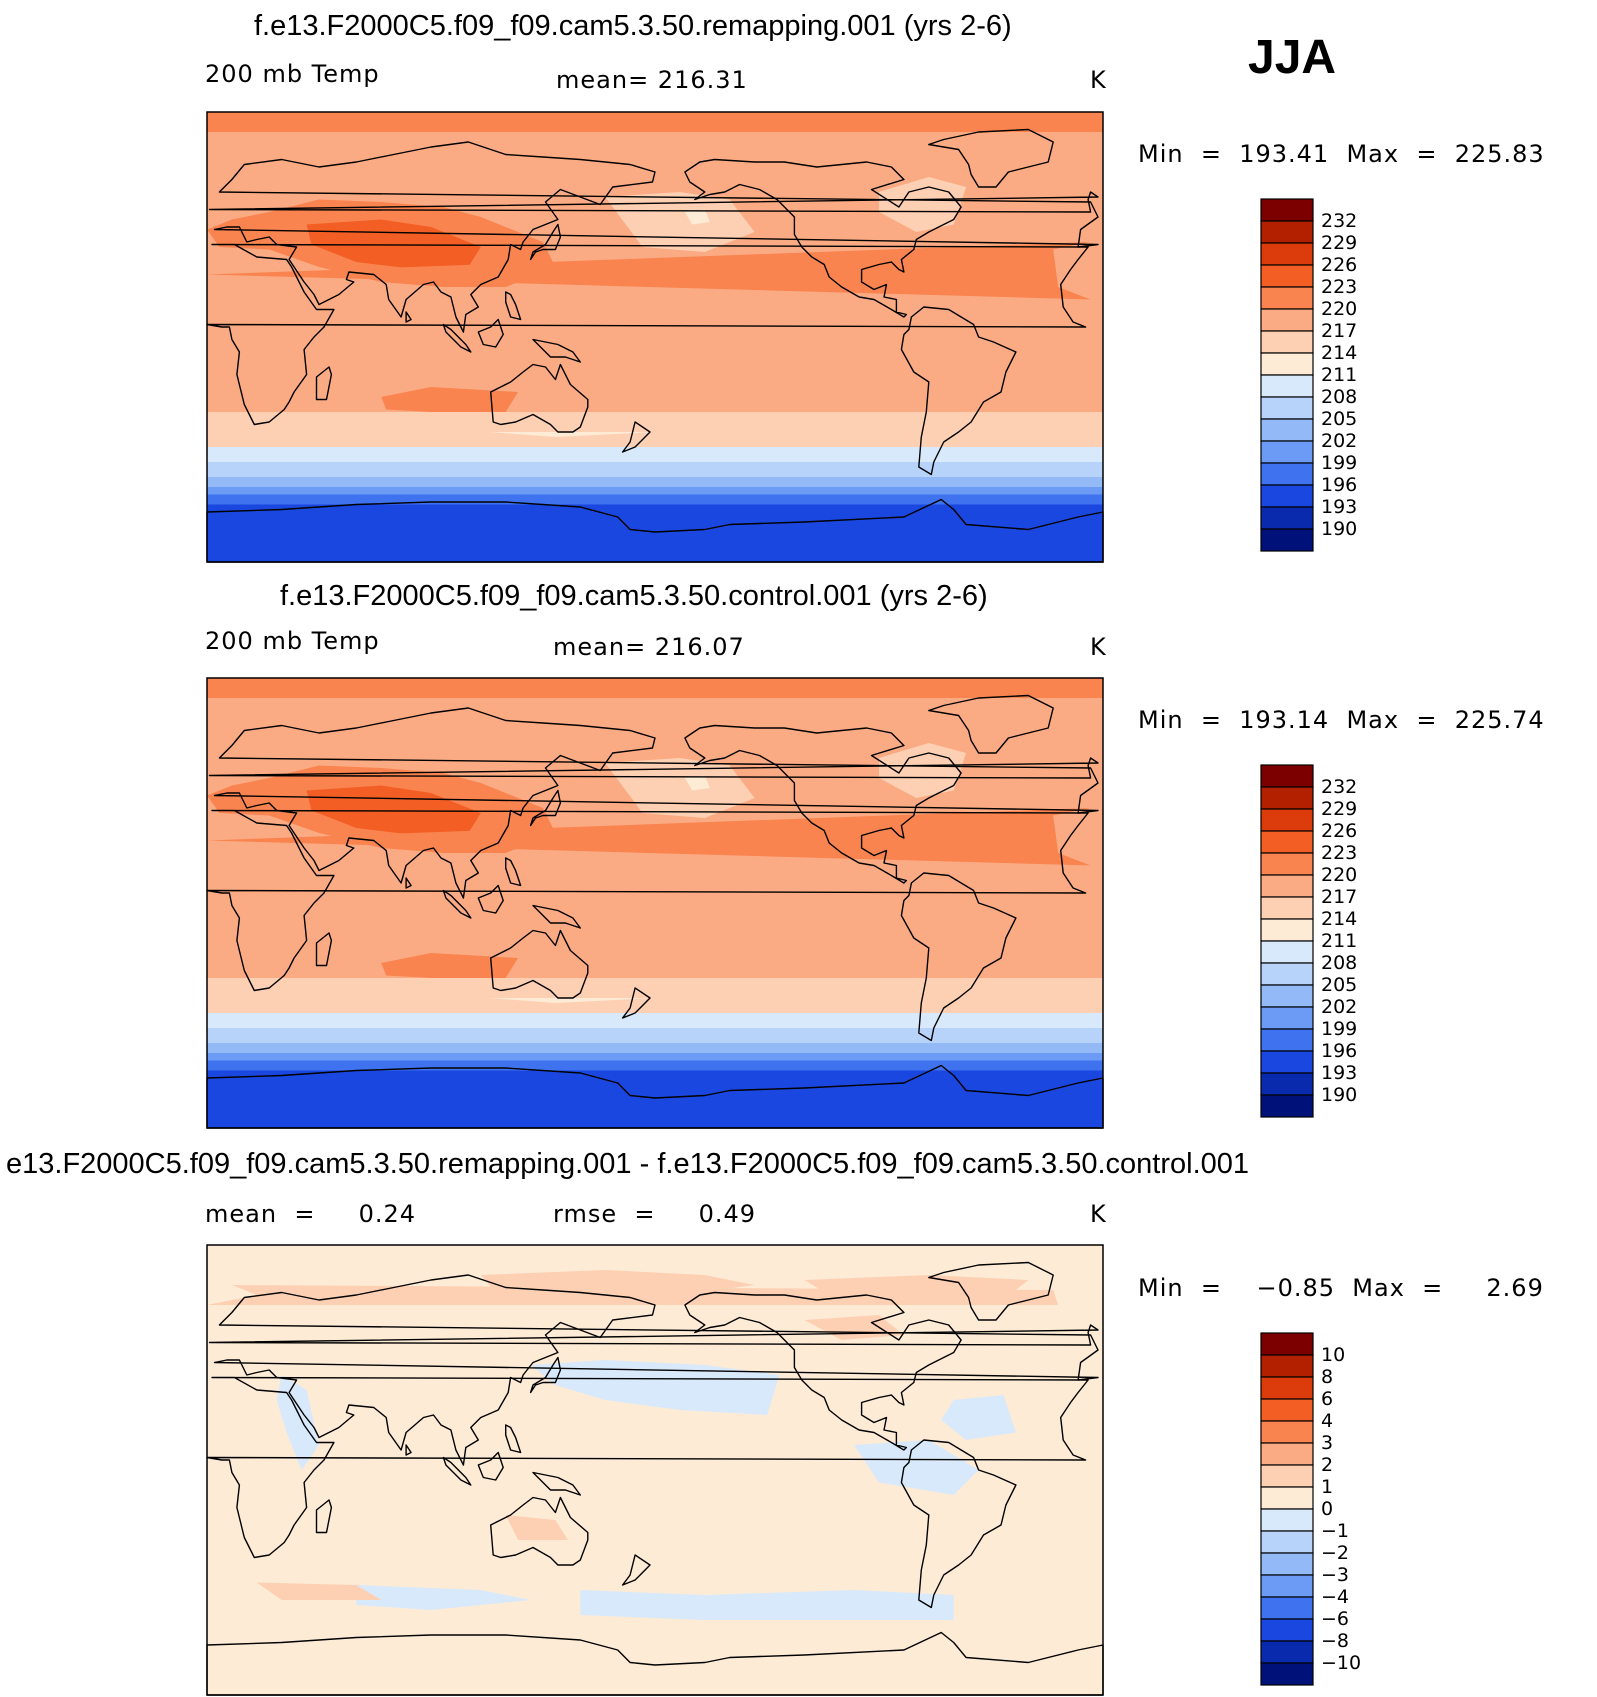 The width and height of the screenshot is (1597, 1697). I want to click on field-band-wave, so click(655, 432).